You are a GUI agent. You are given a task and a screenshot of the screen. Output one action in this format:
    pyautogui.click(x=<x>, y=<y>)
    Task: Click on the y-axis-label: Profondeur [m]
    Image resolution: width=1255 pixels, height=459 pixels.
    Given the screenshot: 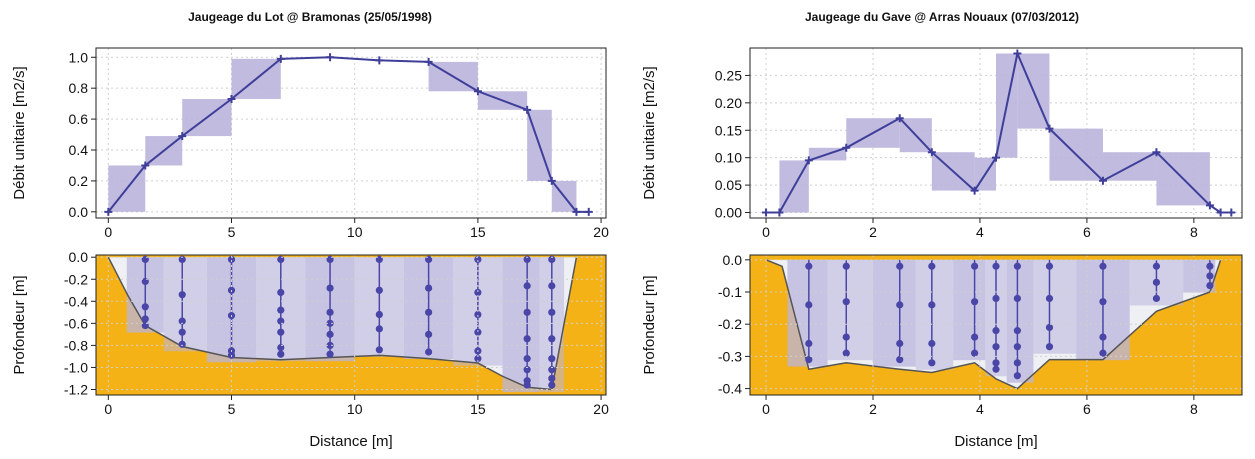 What is the action you would take?
    pyautogui.click(x=19, y=324)
    